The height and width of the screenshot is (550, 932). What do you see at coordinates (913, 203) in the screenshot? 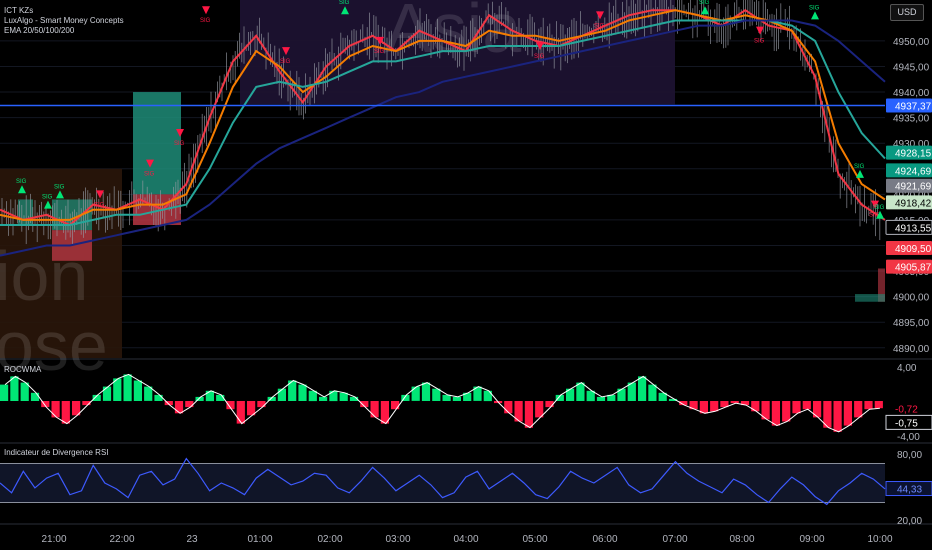
I see `price-tag-text: 4918,42` at bounding box center [913, 203].